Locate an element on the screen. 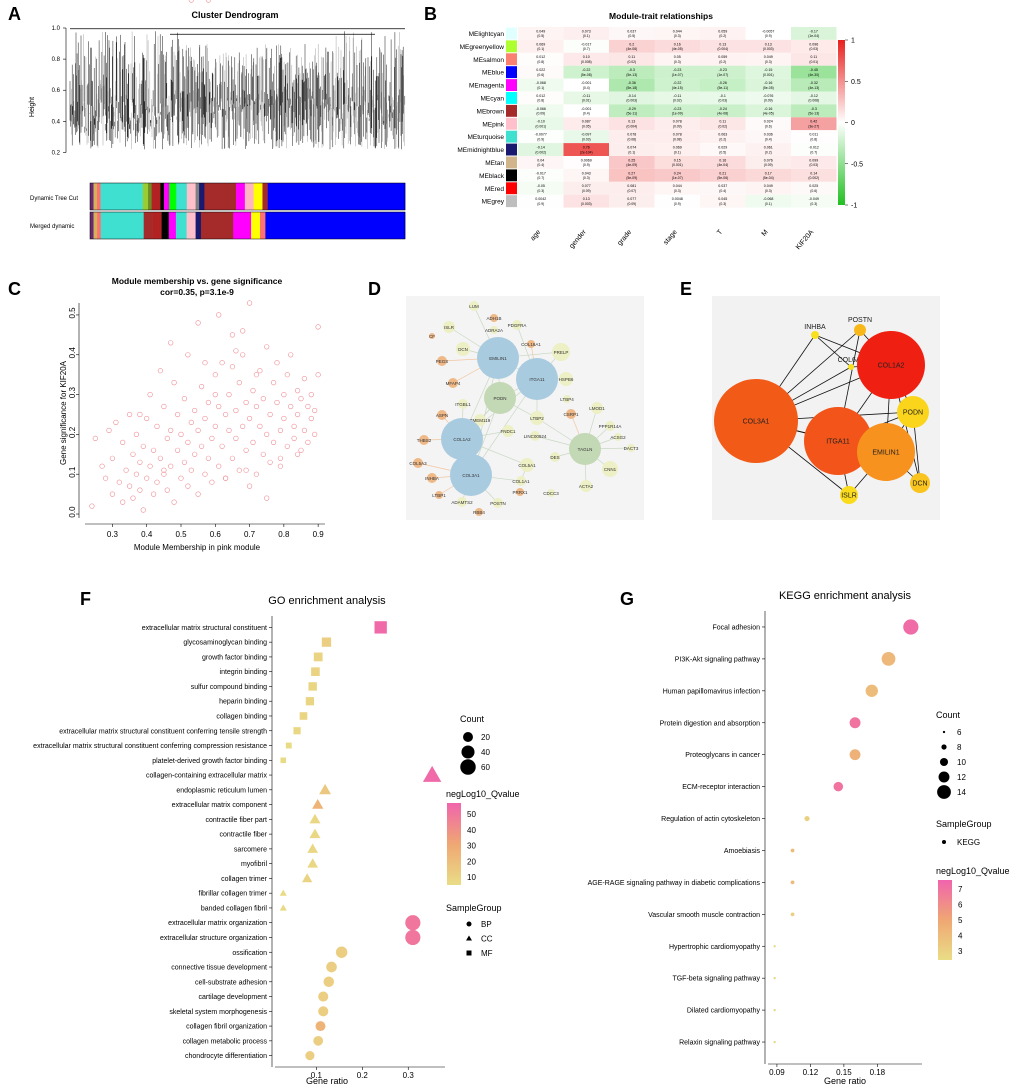 The width and height of the screenshot is (1020, 1090). scatter-ytick-label: 0.4 is located at coordinates (72, 353).